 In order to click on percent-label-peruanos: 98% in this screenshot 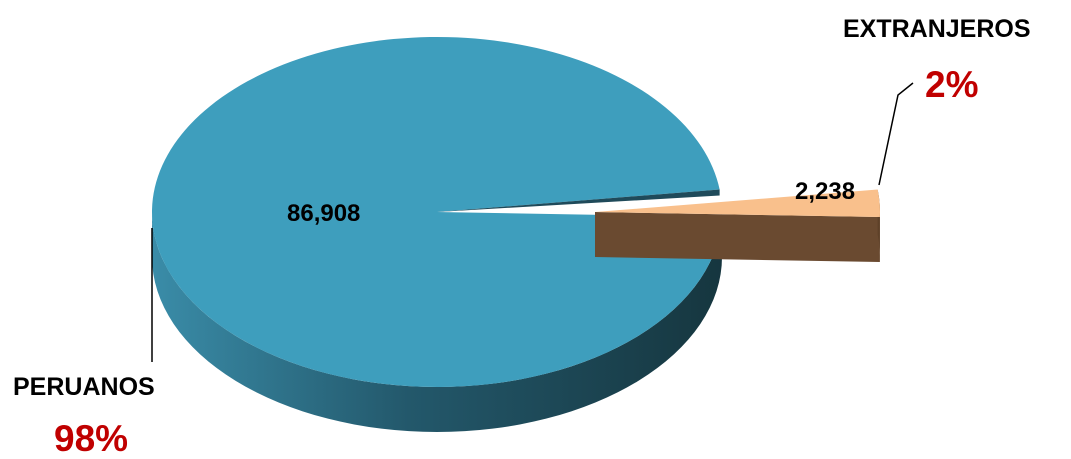, I will do `click(91, 438)`.